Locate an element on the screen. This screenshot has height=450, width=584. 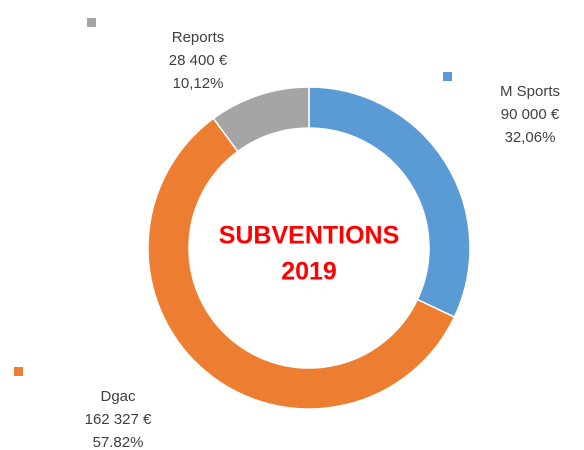
chart-title: 2019 is located at coordinates (309, 272).